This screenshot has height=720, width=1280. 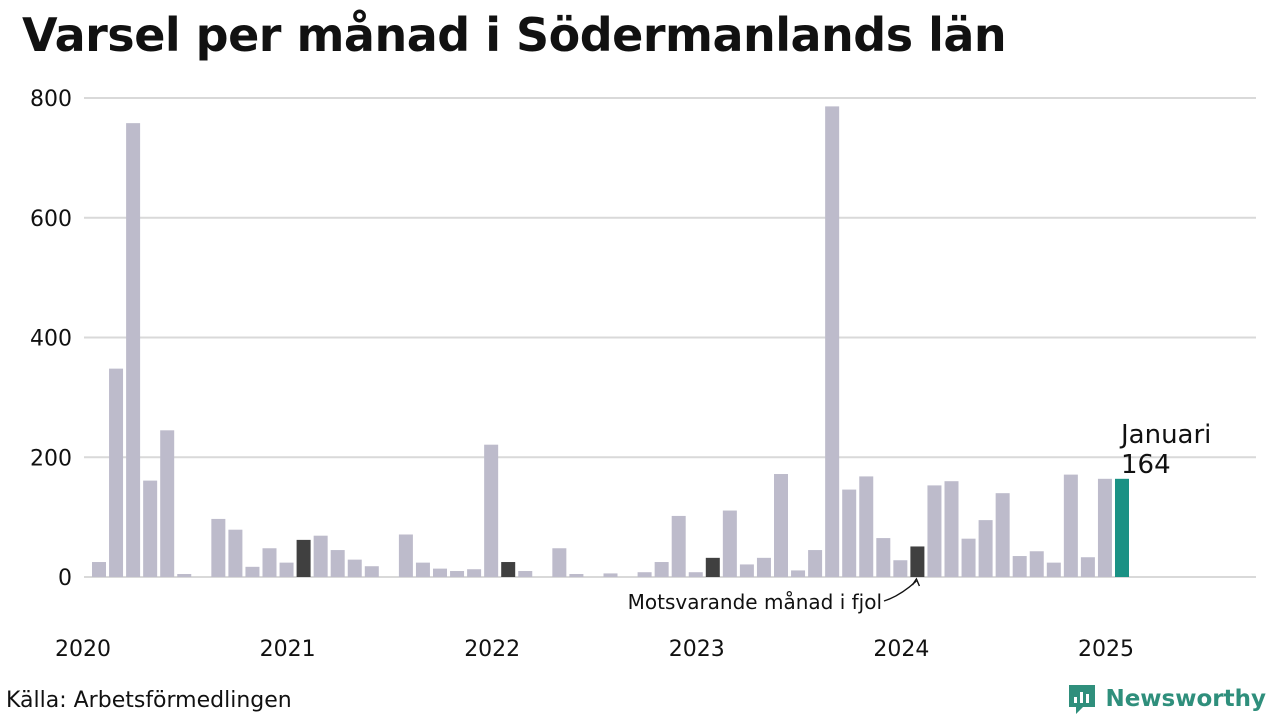 I want to click on y-tick-label: 400, so click(x=51, y=339).